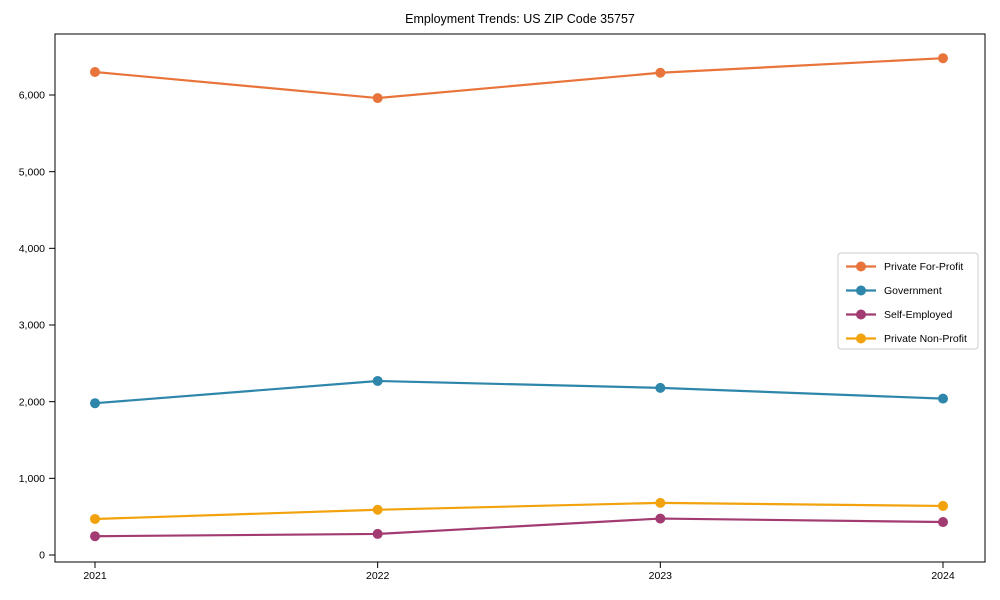 The width and height of the screenshot is (1000, 600). I want to click on legend-box, so click(908, 301).